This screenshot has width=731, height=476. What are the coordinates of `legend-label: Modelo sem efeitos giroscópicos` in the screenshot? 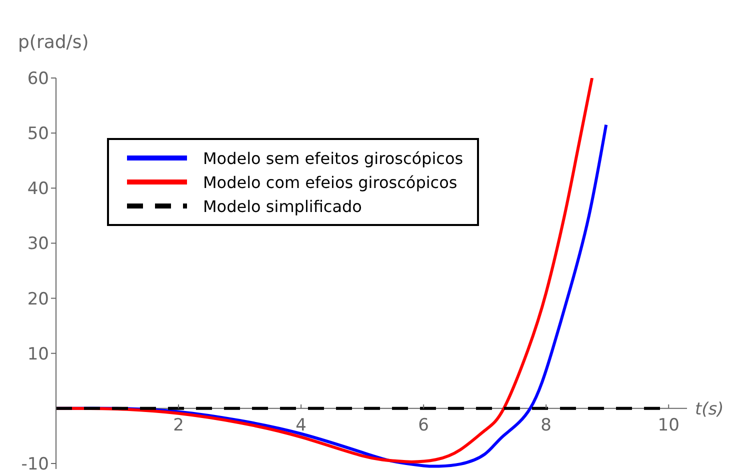 It's located at (333, 158).